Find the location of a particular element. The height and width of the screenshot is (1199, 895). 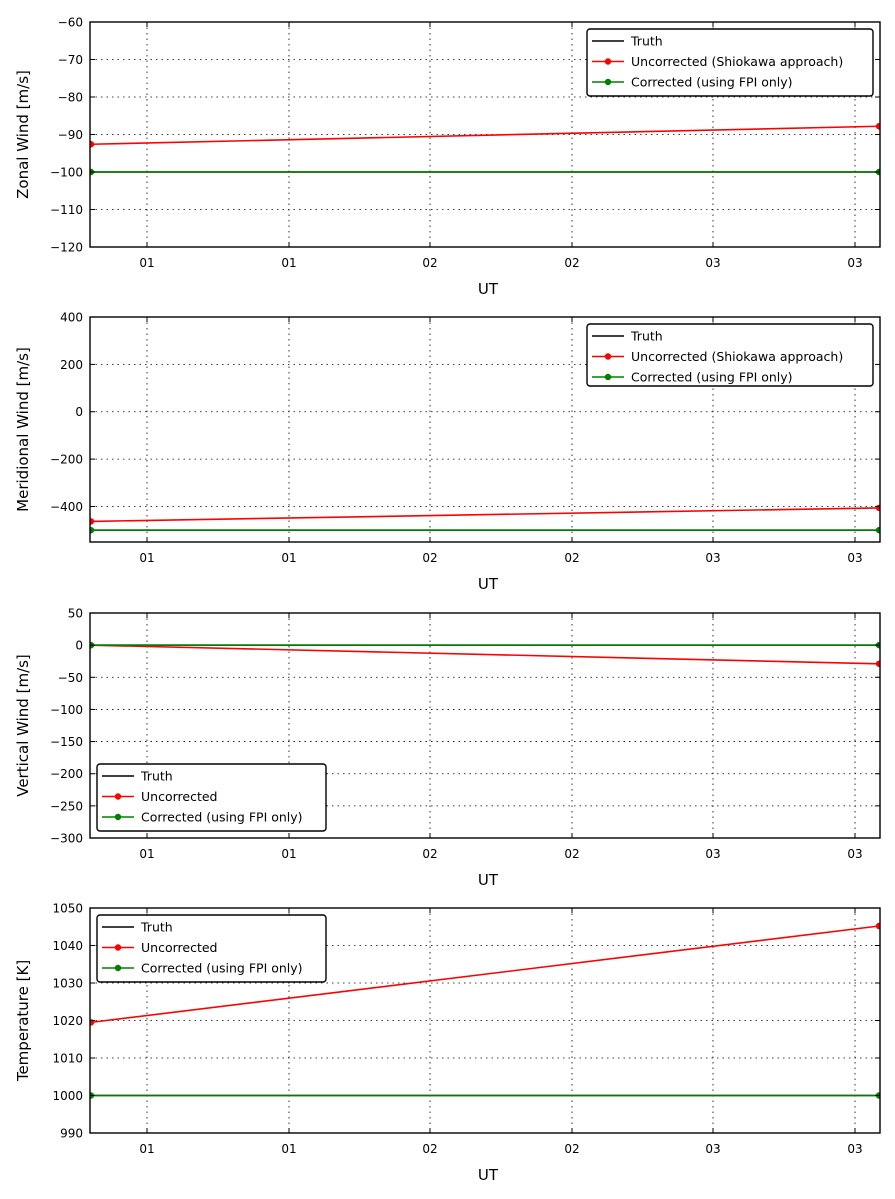

y-tick-label: −150 is located at coordinates (66, 742).